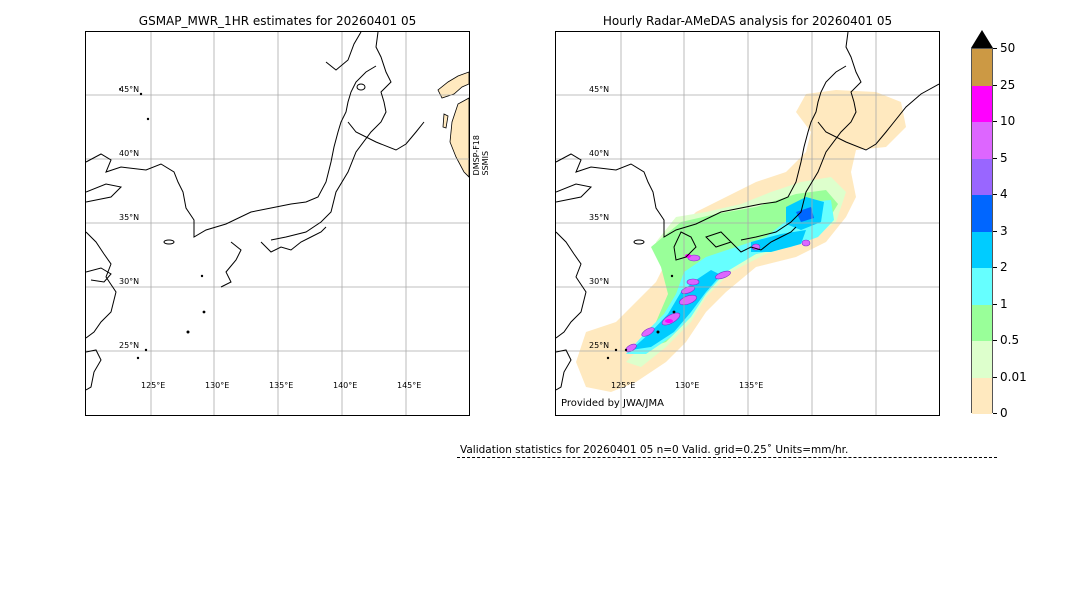  Describe the element at coordinates (129, 89) in the screenshot. I see `left-lat-label-45: 45°N` at that location.